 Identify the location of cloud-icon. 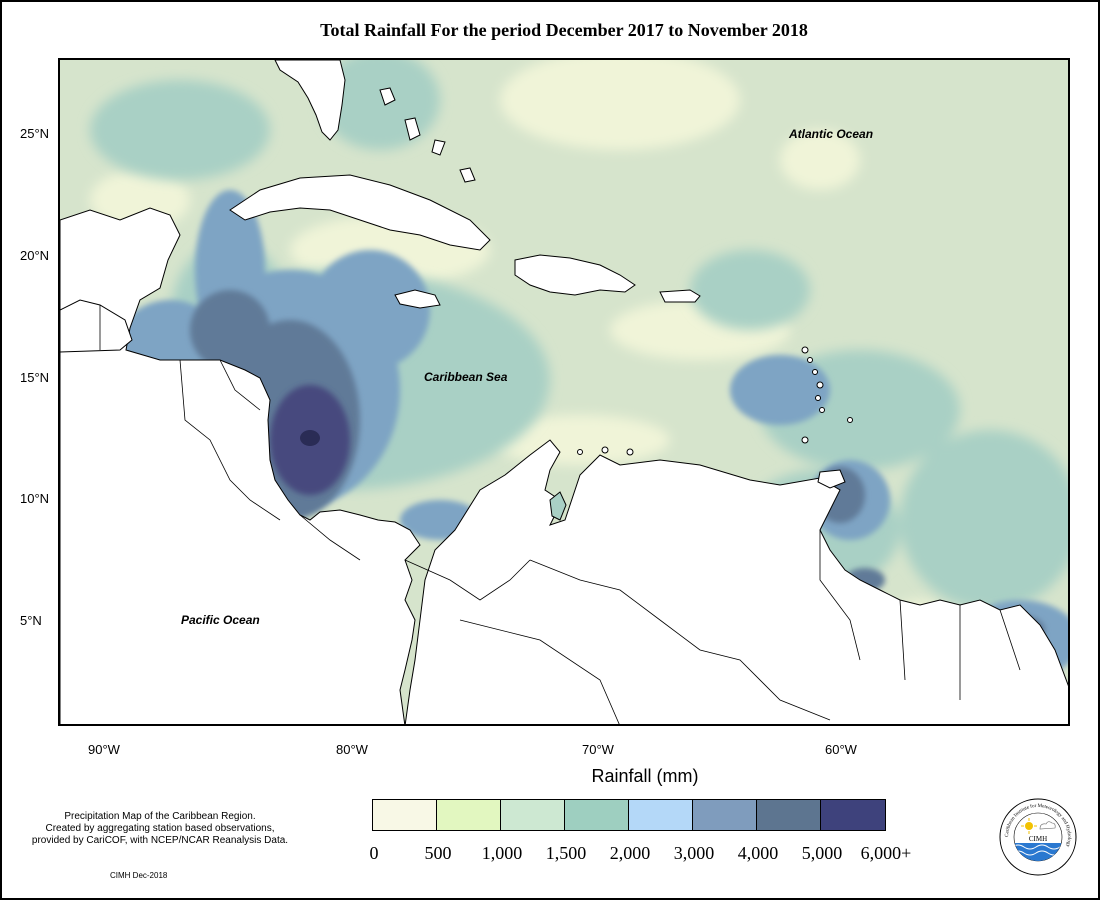
(1047, 825).